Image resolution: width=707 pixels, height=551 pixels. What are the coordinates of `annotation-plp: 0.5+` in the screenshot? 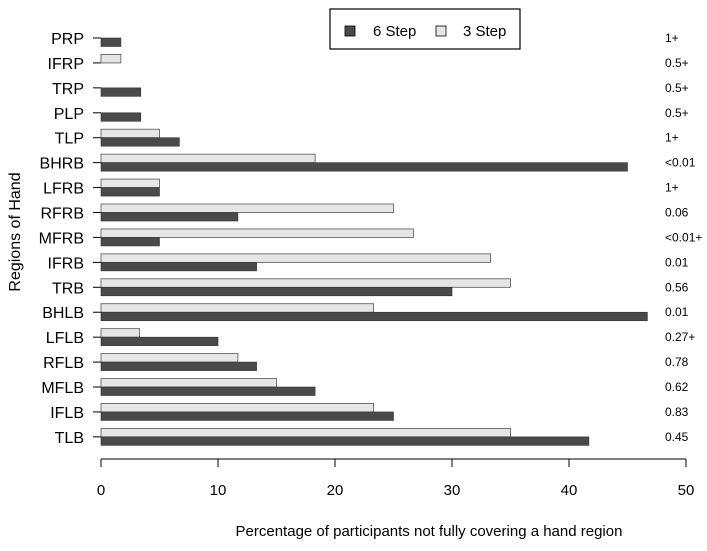 It's located at (677, 113).